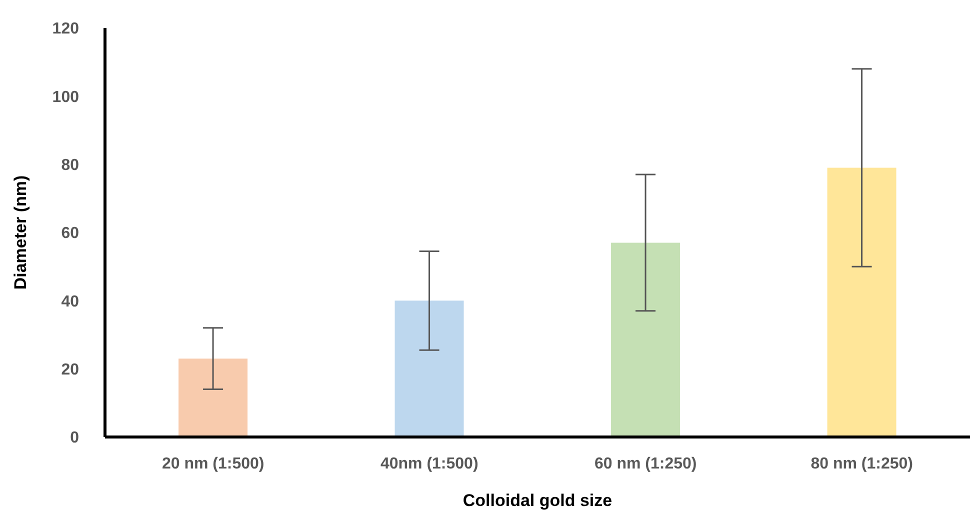 This screenshot has width=970, height=526. What do you see at coordinates (213, 463) in the screenshot?
I see `x-tick-label: 20 nm (1:500)` at bounding box center [213, 463].